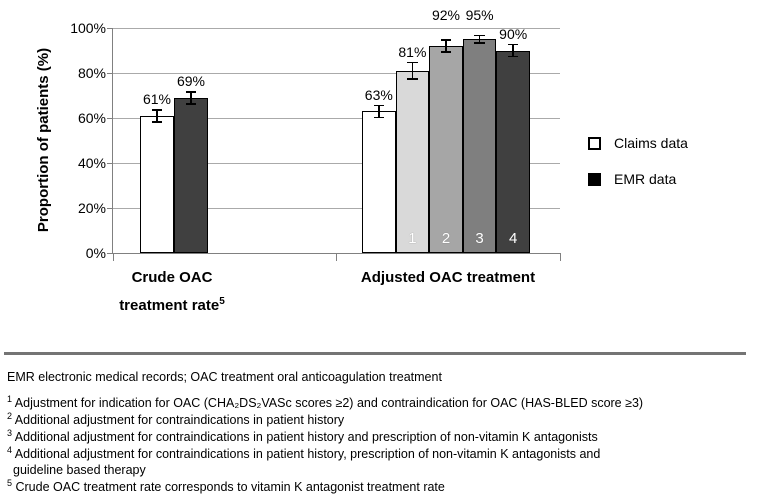  What do you see at coordinates (95, 253) in the screenshot?
I see `y-tick-label: 0%` at bounding box center [95, 253].